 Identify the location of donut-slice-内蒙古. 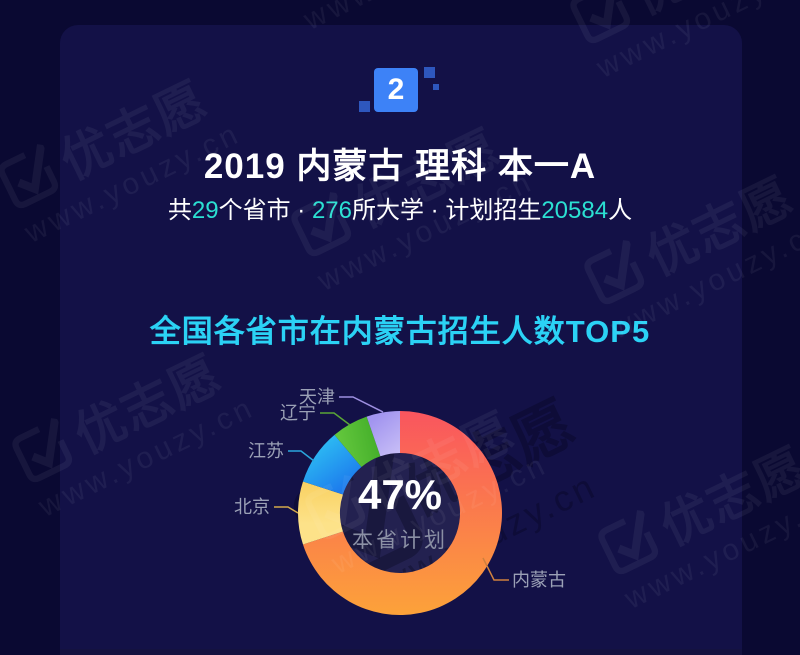
(402, 513).